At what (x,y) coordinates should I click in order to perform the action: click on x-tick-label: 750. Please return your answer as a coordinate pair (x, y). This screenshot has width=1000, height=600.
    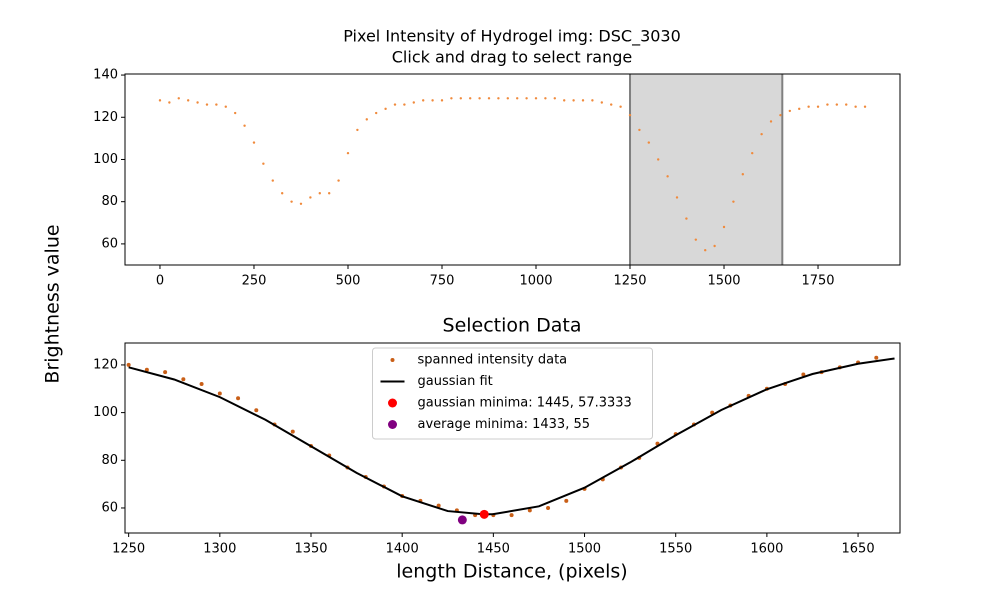
    Looking at the image, I should click on (442, 281).